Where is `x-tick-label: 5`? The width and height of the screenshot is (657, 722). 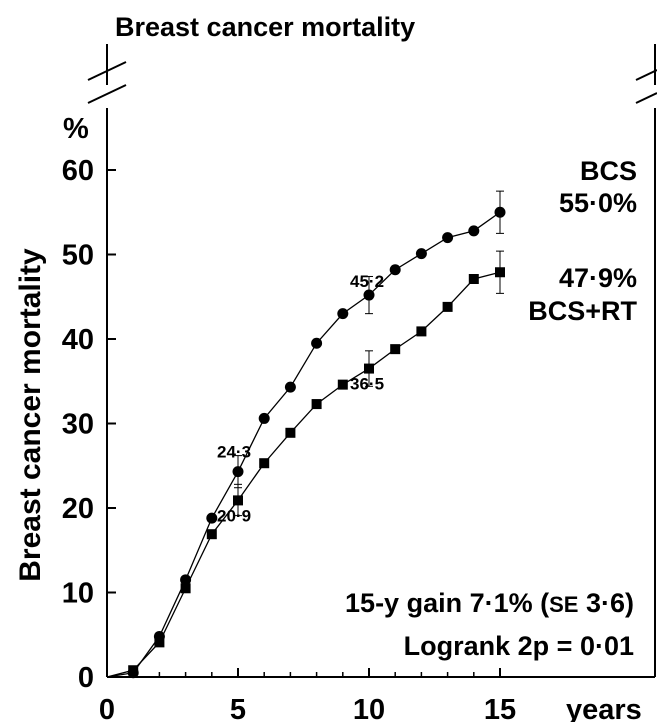 x-tick-label: 5 is located at coordinates (238, 708).